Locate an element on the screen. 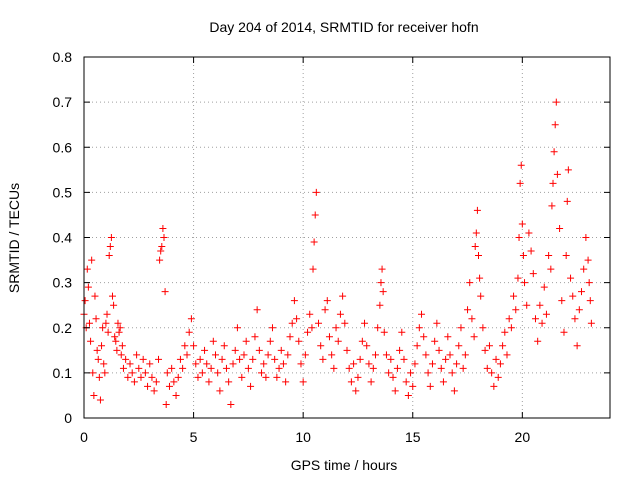 Image resolution: width=640 pixels, height=480 pixels. y-tick-label: 0.7 is located at coordinates (63, 102).